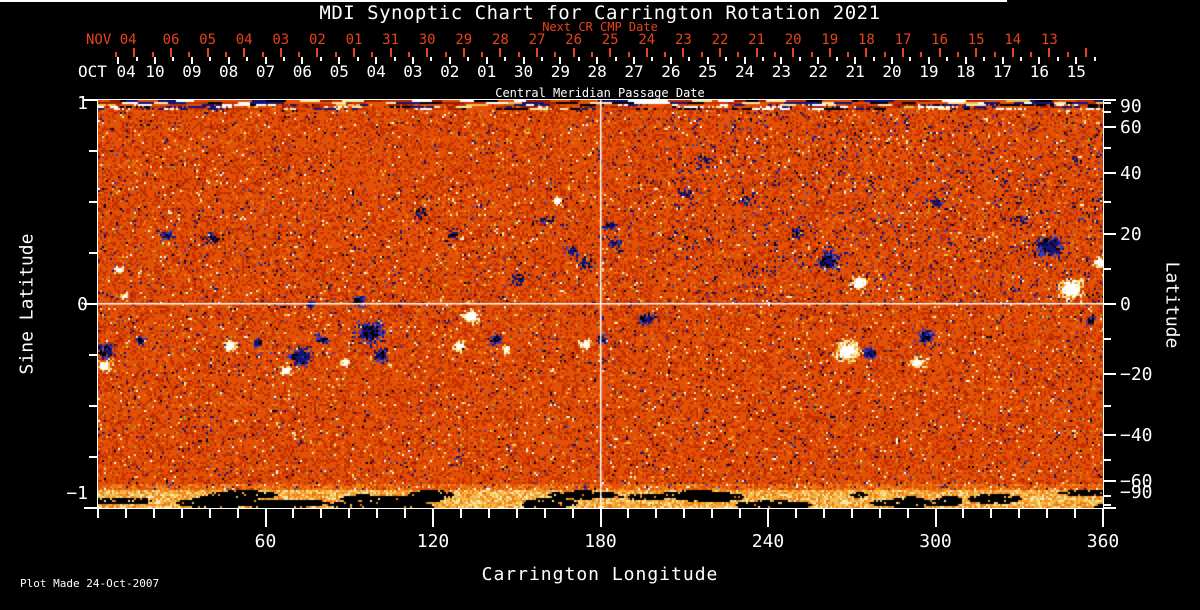 The height and width of the screenshot is (610, 1200). Describe the element at coordinates (77, 493) in the screenshot. I see `sine-latitude-tick-label: −1` at that location.